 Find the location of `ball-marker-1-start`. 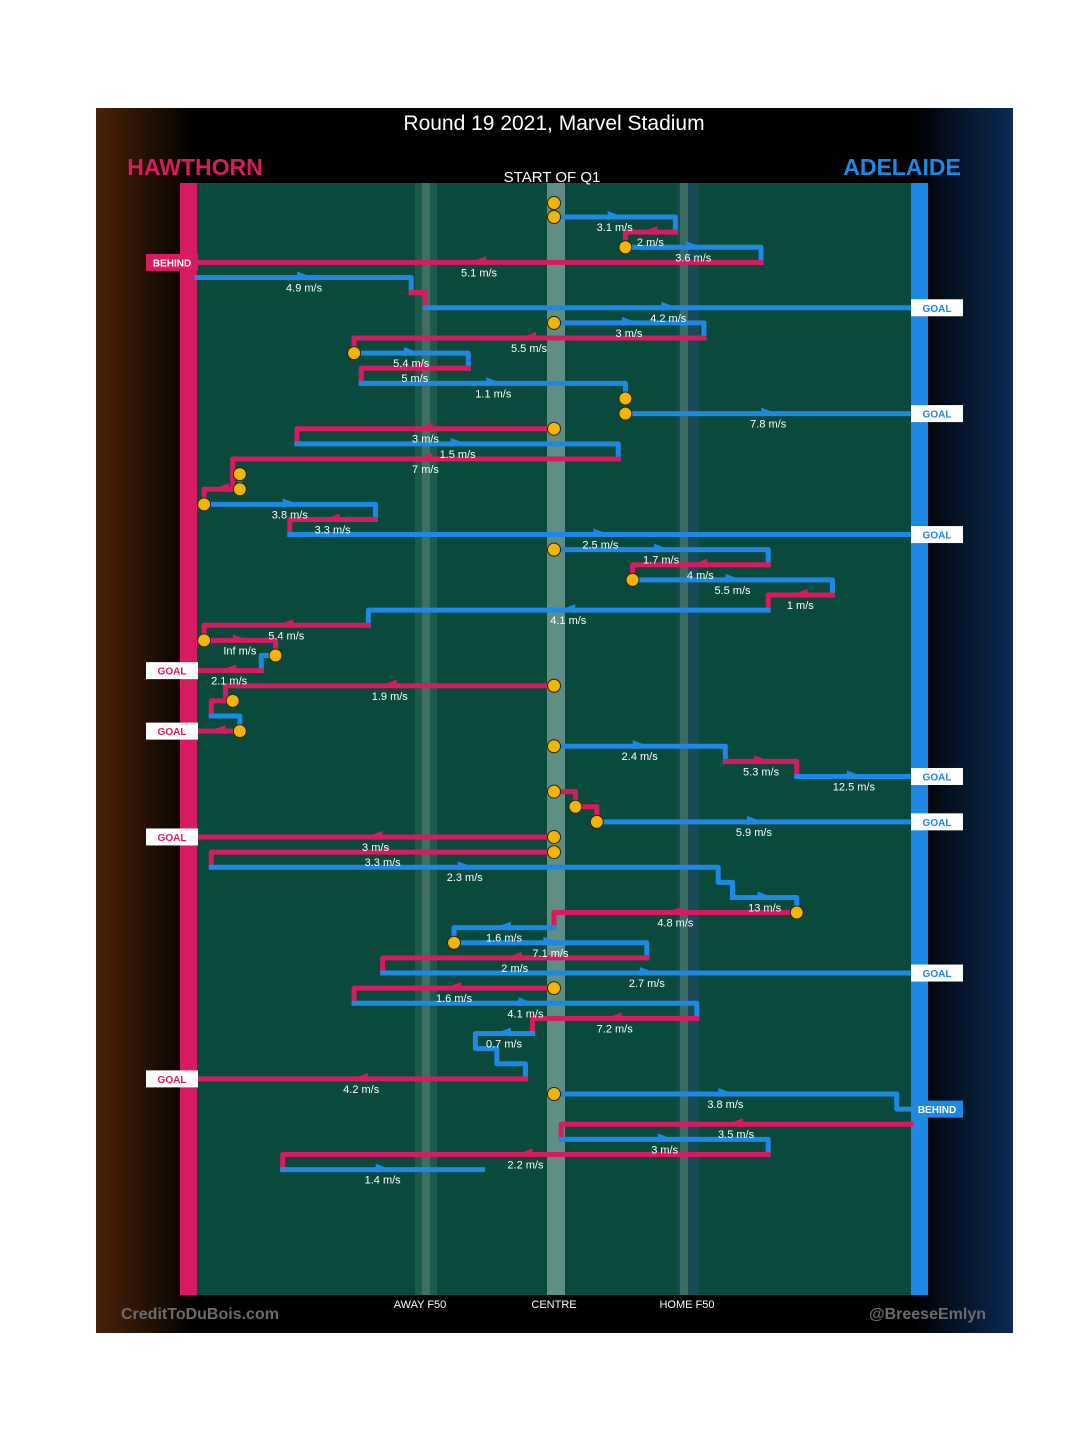

ball-marker-1-start is located at coordinates (554, 217).